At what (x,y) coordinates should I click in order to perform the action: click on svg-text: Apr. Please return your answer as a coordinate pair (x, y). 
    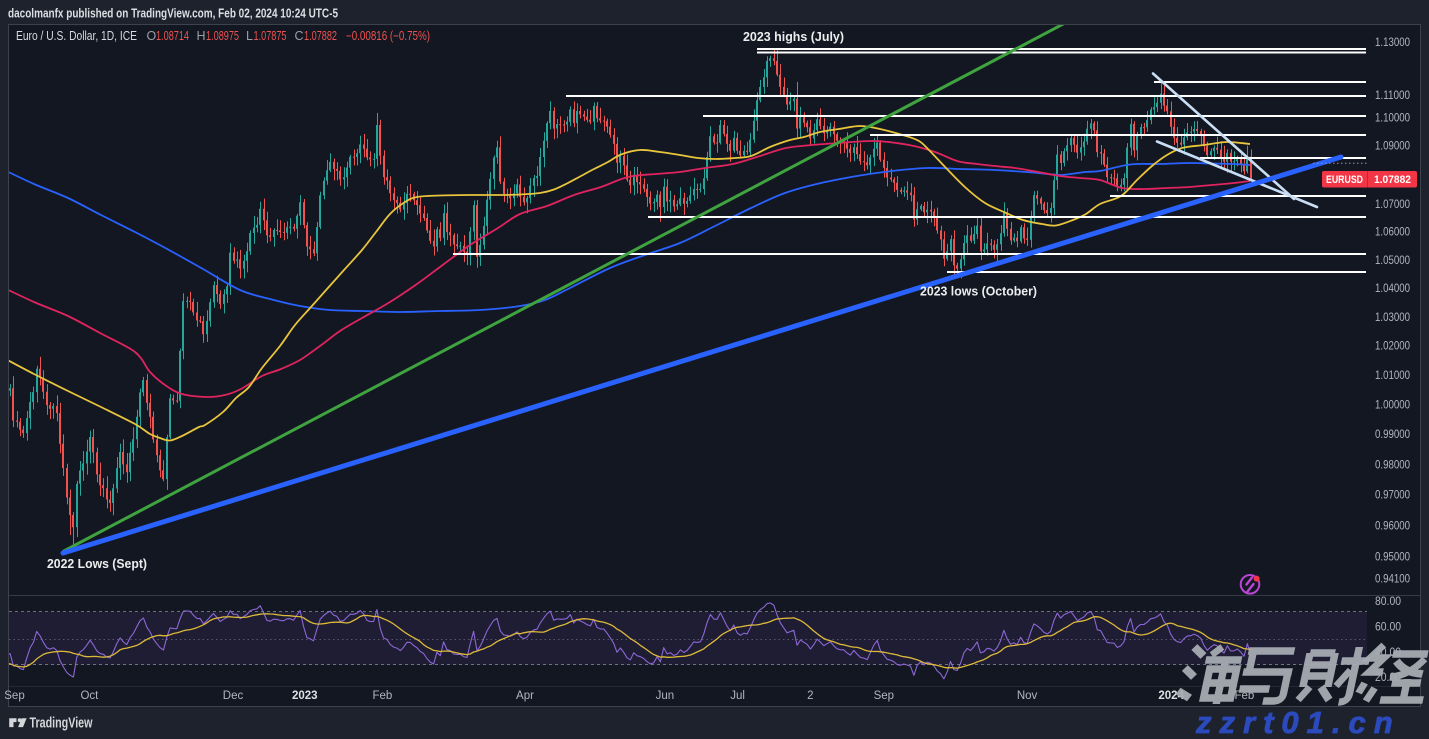
    Looking at the image, I should click on (525, 696).